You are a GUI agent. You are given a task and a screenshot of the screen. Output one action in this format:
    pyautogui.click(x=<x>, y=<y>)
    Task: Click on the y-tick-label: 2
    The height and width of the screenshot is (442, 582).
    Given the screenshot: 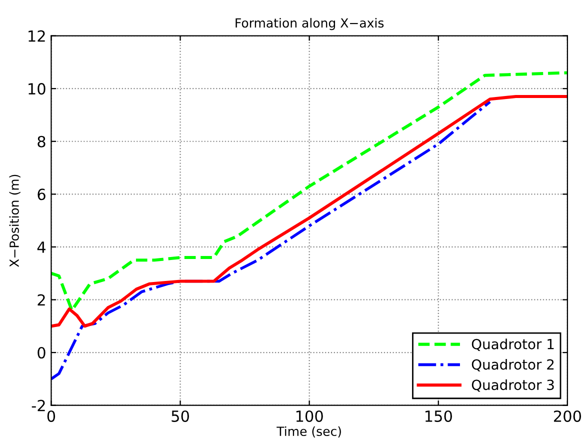 What is the action you would take?
    pyautogui.click(x=41, y=300)
    